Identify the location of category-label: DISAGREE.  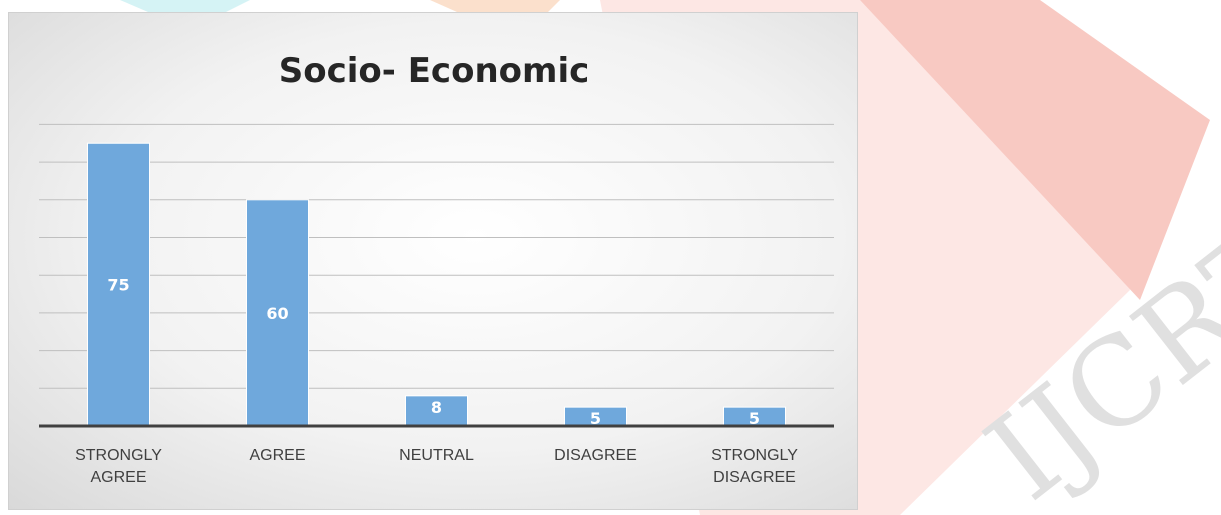
(595, 455).